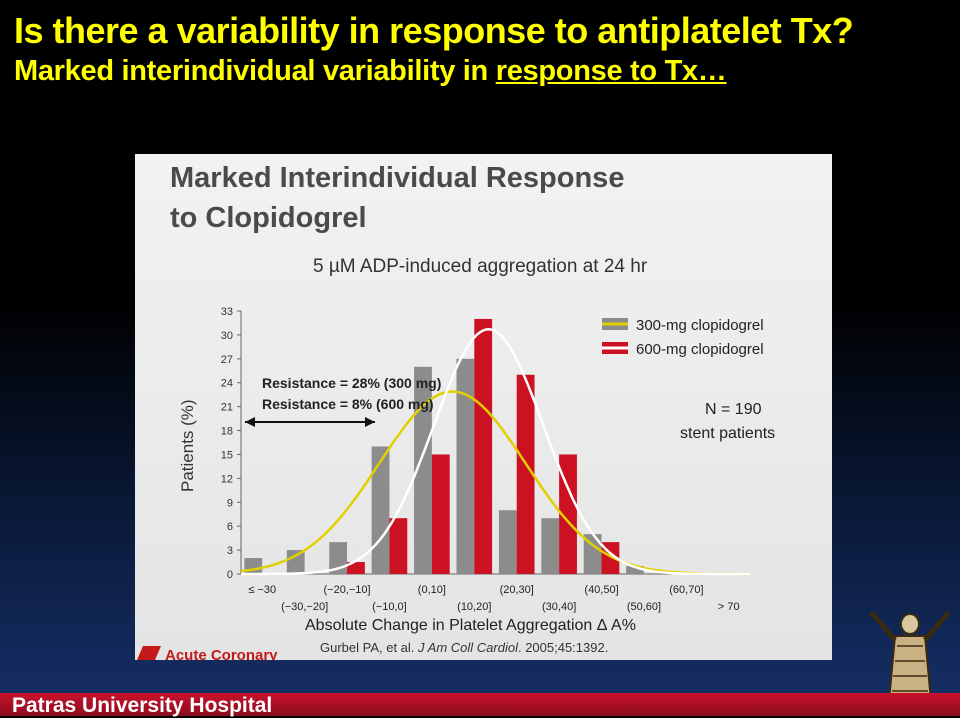  Describe the element at coordinates (262, 590) in the screenshot. I see `x-tick-label: ≤ −30` at that location.